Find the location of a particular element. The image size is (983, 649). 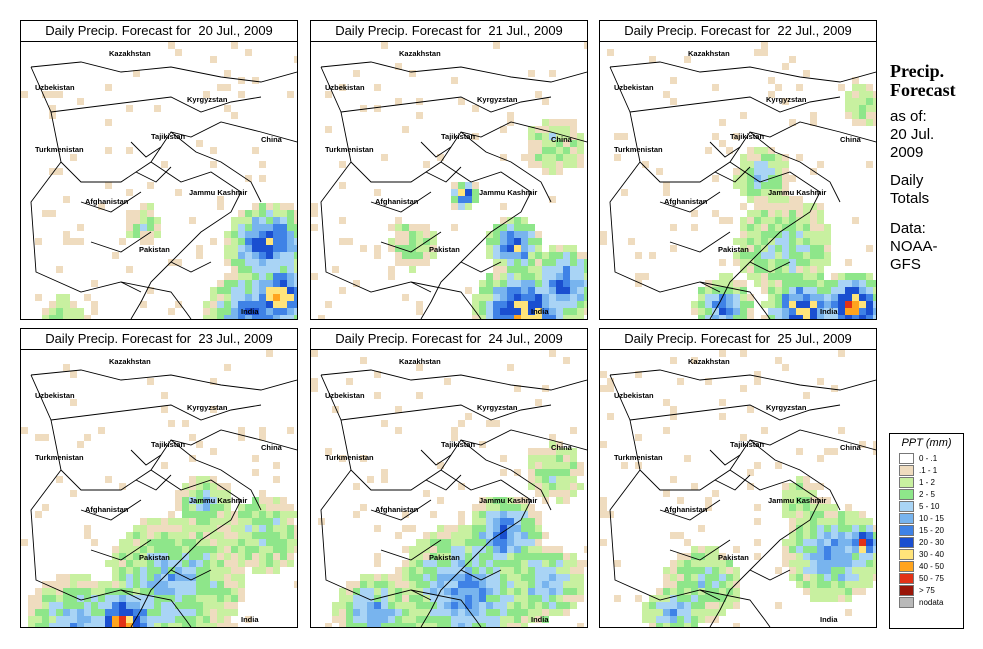

map-label-china: China is located at coordinates (272, 447).